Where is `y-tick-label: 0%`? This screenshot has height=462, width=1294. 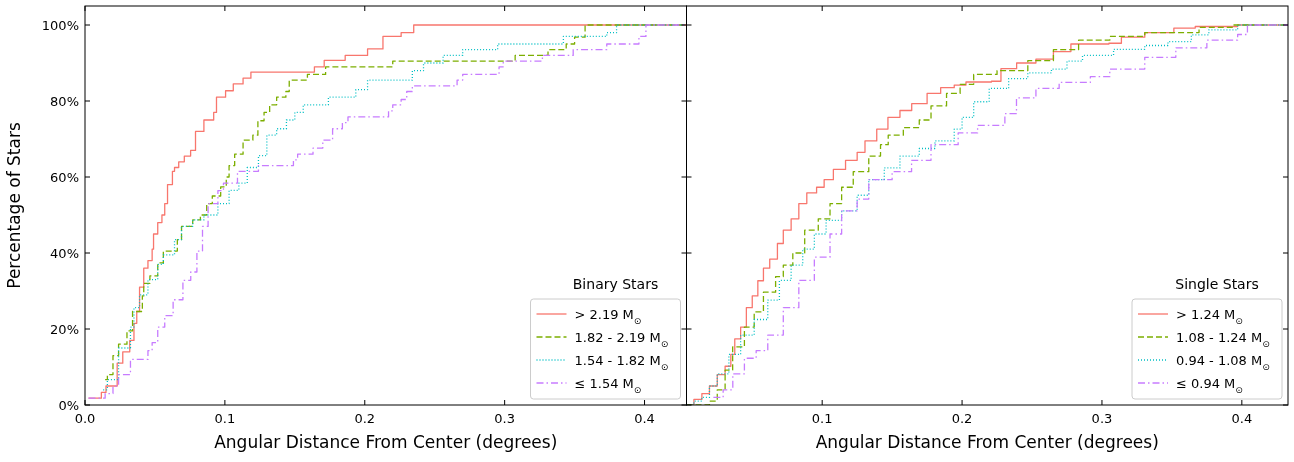 y-tick-label: 0% is located at coordinates (68, 405).